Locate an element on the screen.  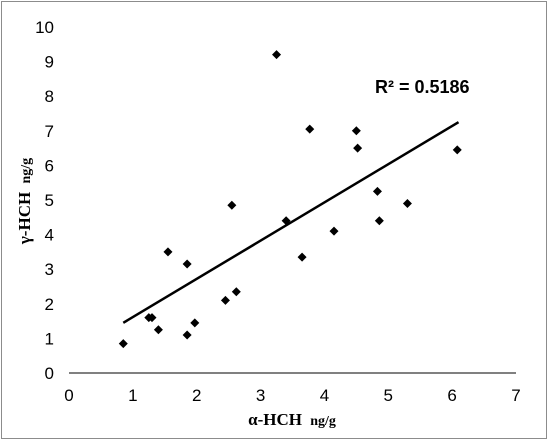
y-tick-label: 6 is located at coordinates (49, 165).